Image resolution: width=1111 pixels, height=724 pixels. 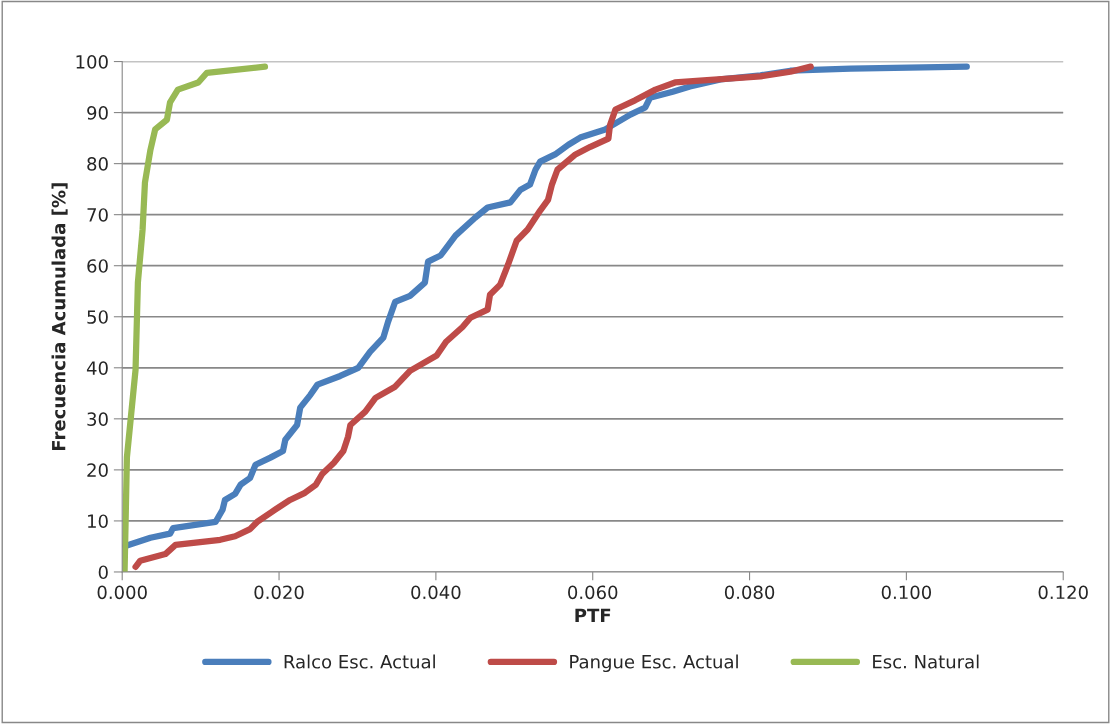 What do you see at coordinates (926, 661) in the screenshot?
I see `legend-label: Esc. Natural` at bounding box center [926, 661].